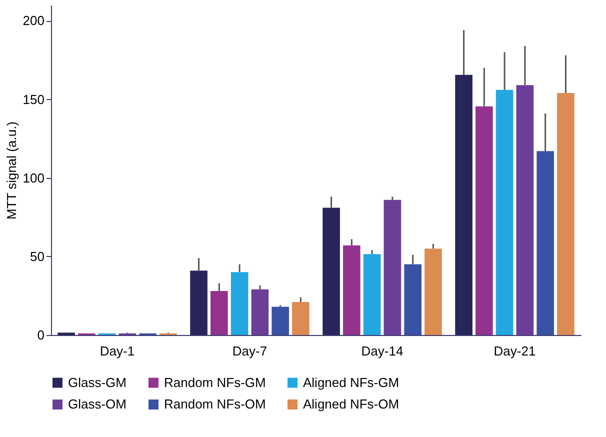 The height and width of the screenshot is (437, 606). What do you see at coordinates (11, 170) in the screenshot?
I see `y-axis-title: MTT signal (a.u.)` at bounding box center [11, 170].